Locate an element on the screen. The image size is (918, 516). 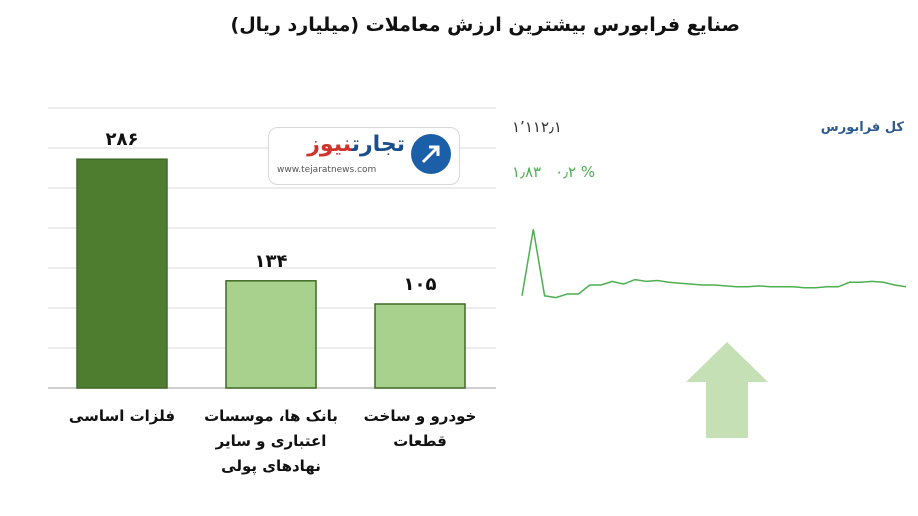
index-change-percent: ۰٫۲ % is located at coordinates (575, 172).